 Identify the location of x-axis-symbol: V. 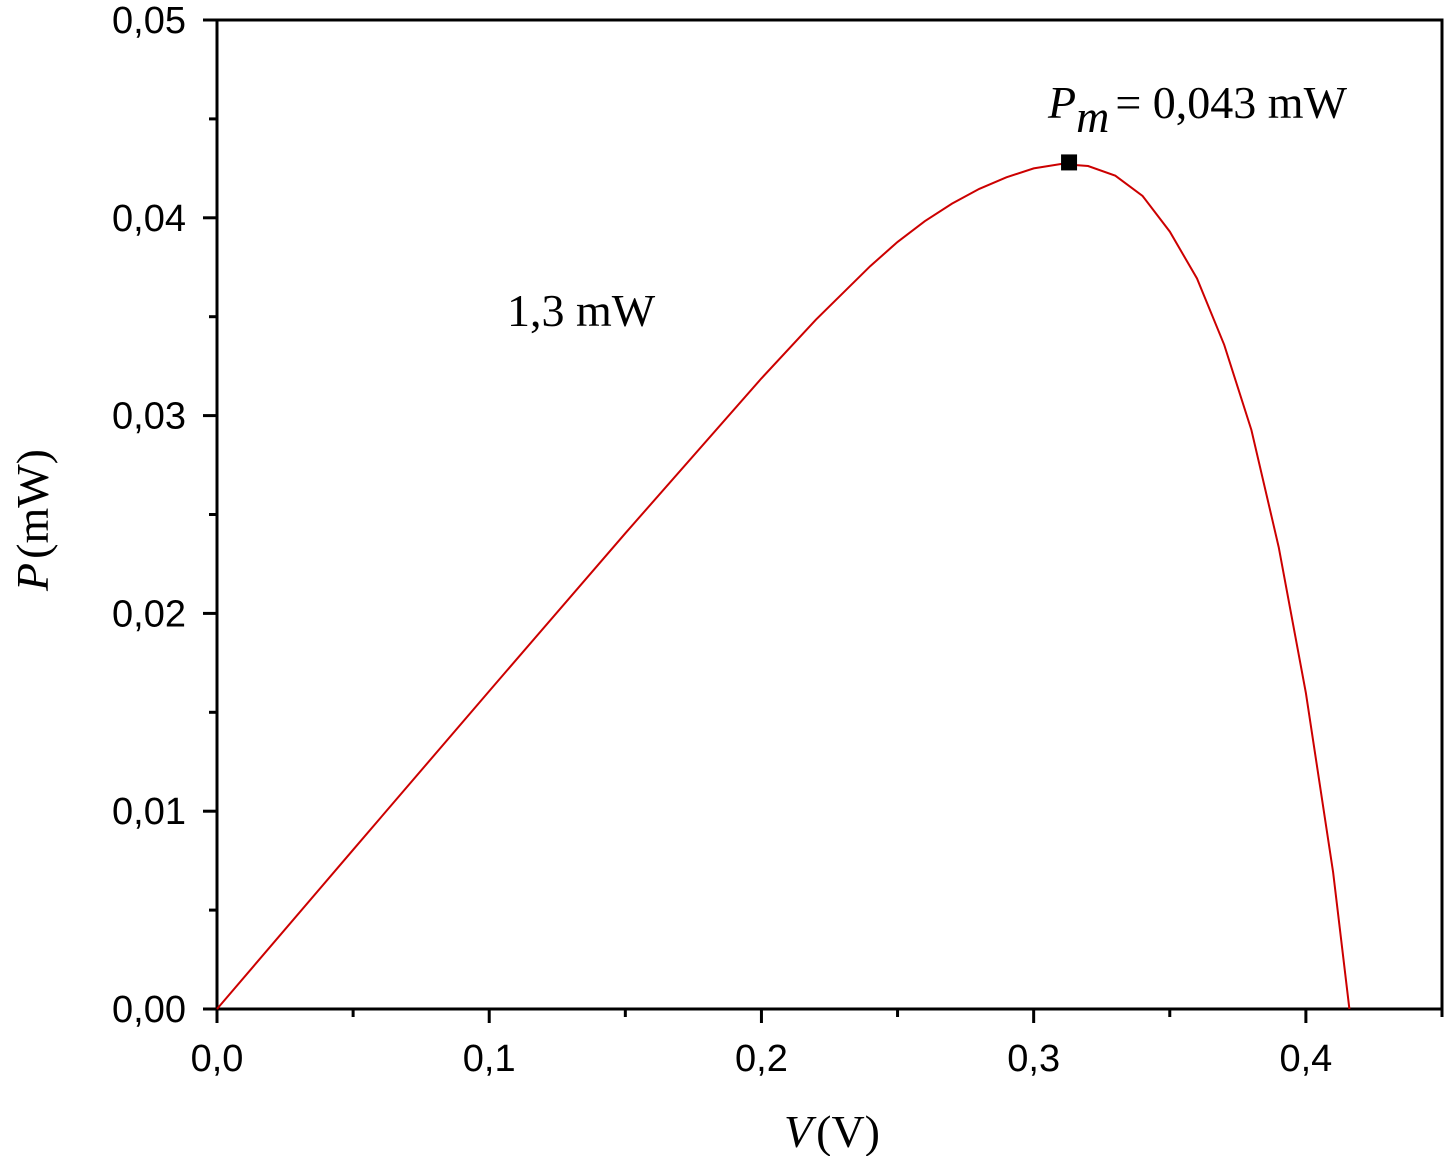
(800, 1131).